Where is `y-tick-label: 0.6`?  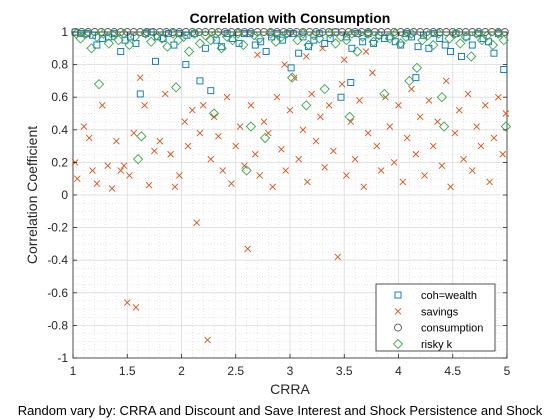
y-tick-label: 0.6 is located at coordinates (59, 97).